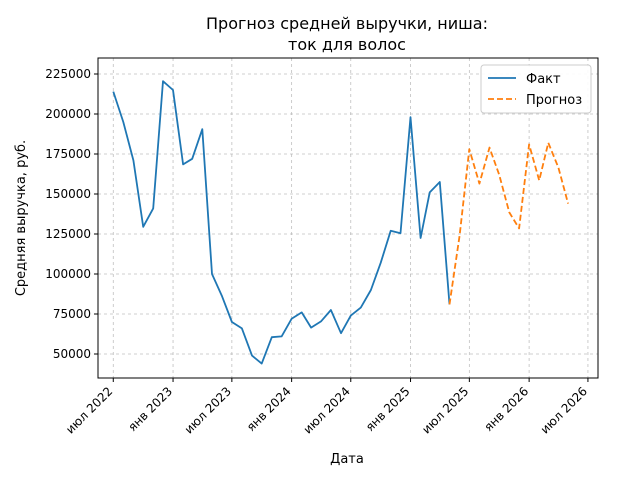  I want to click on legend: Факт Прогноз, so click(536, 89).